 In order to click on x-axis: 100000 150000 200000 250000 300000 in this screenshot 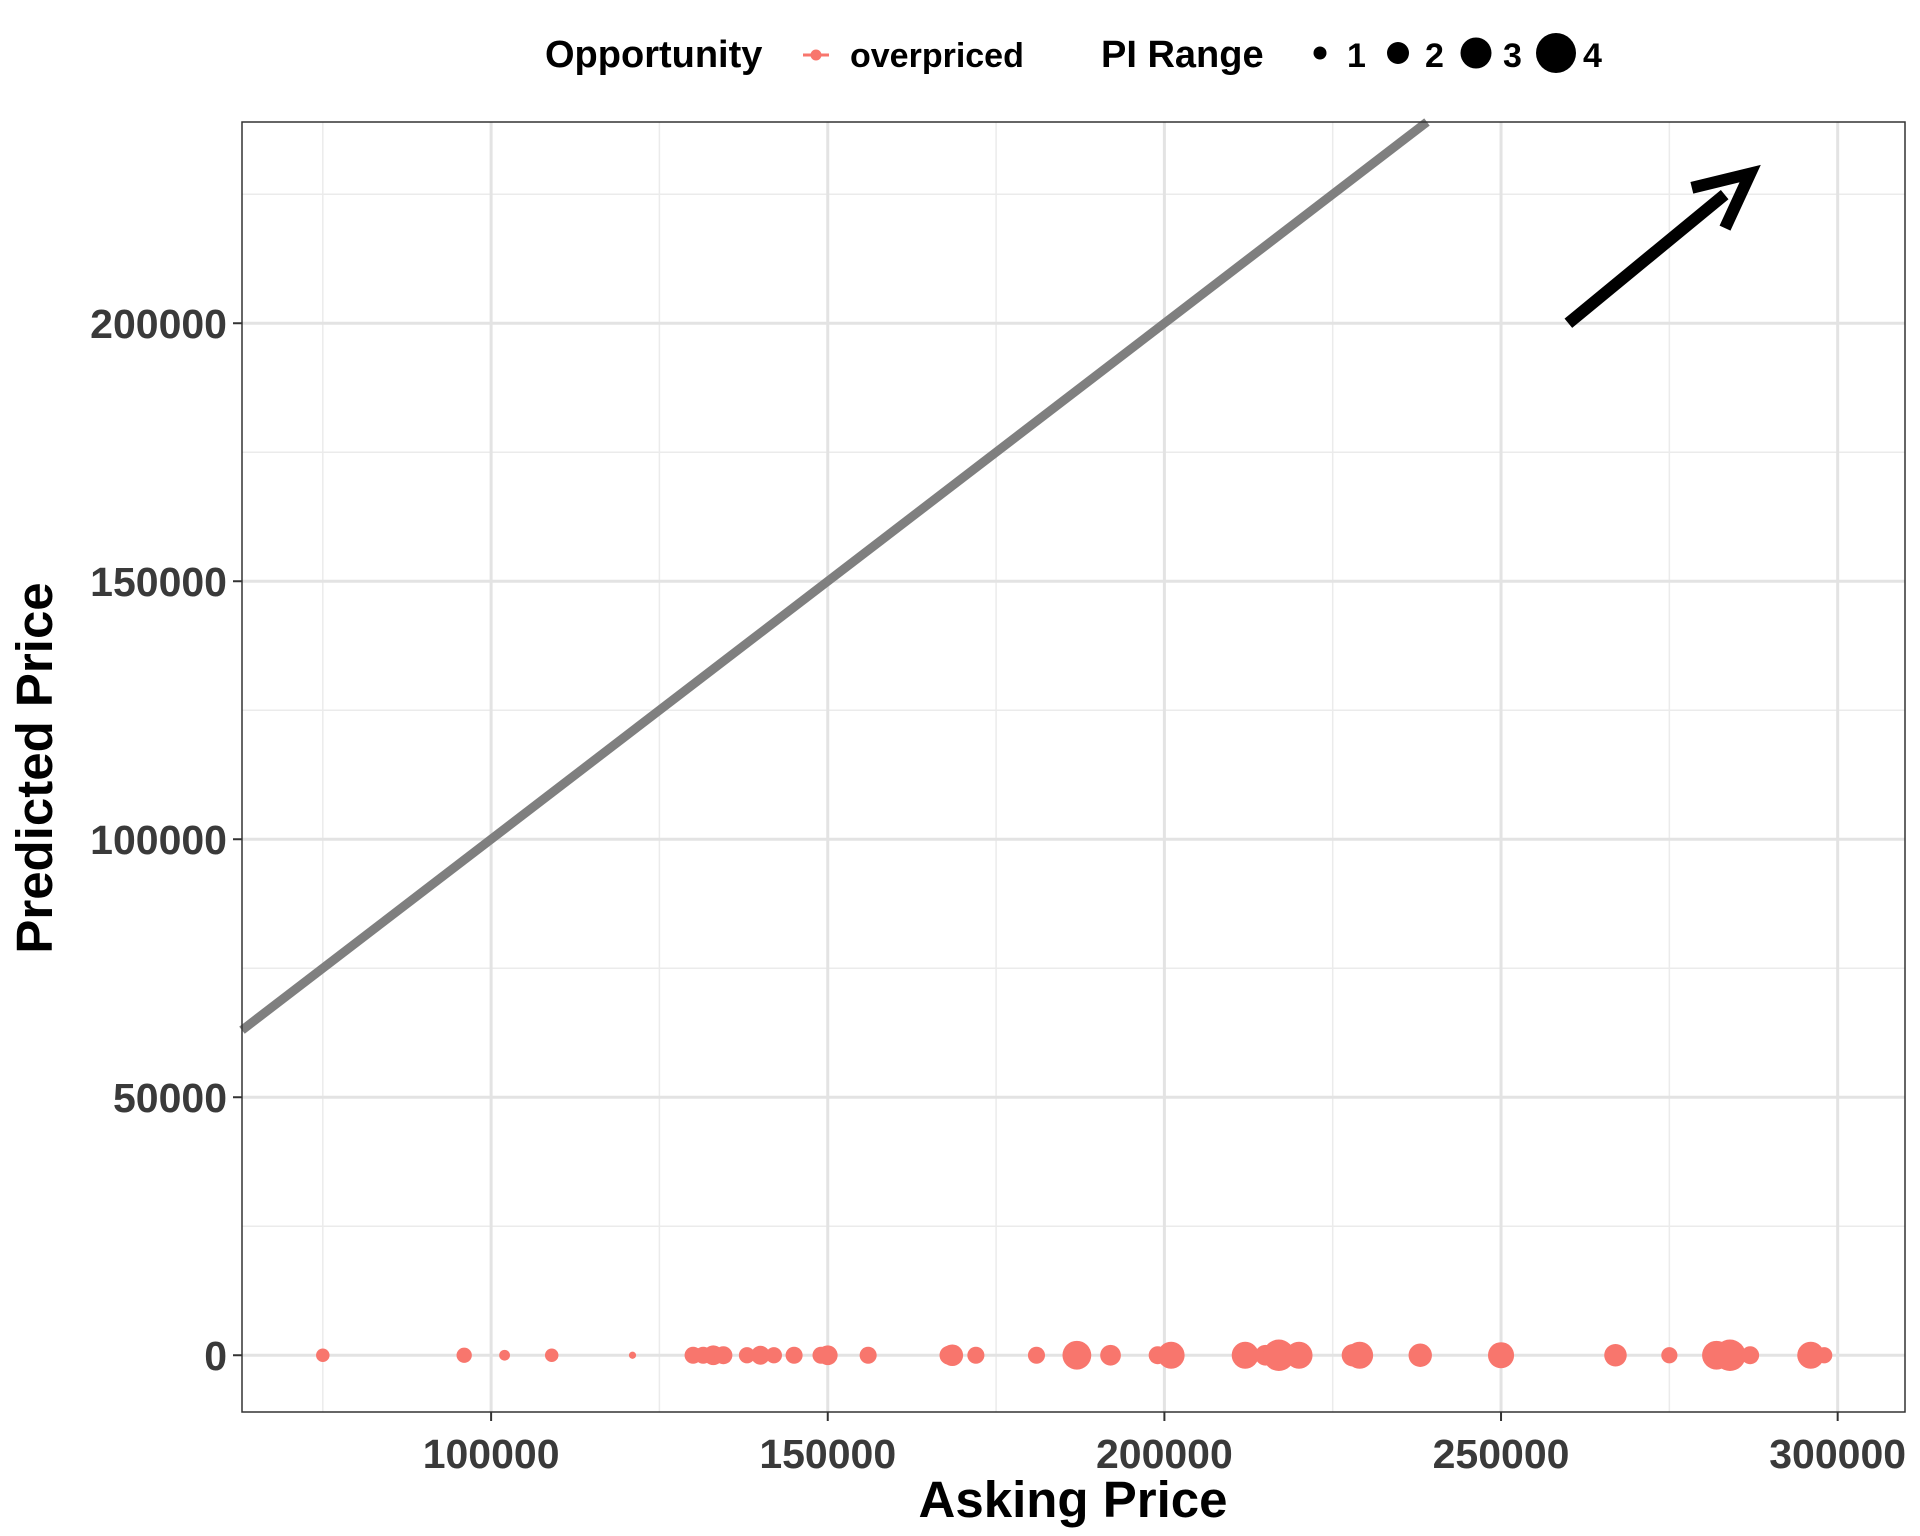, I will do `click(1164, 1444)`.